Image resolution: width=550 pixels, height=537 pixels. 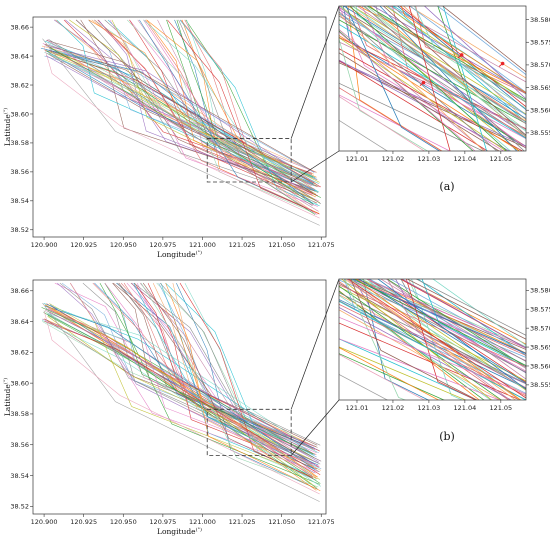 What do you see at coordinates (500, 408) in the screenshot?
I see `b-inset-x-tick-label: 121.05` at bounding box center [500, 408].